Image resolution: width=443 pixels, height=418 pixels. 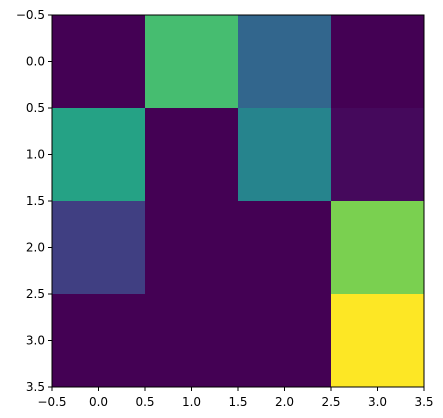 I want to click on y-tick-label: 0.5, so click(x=35, y=108).